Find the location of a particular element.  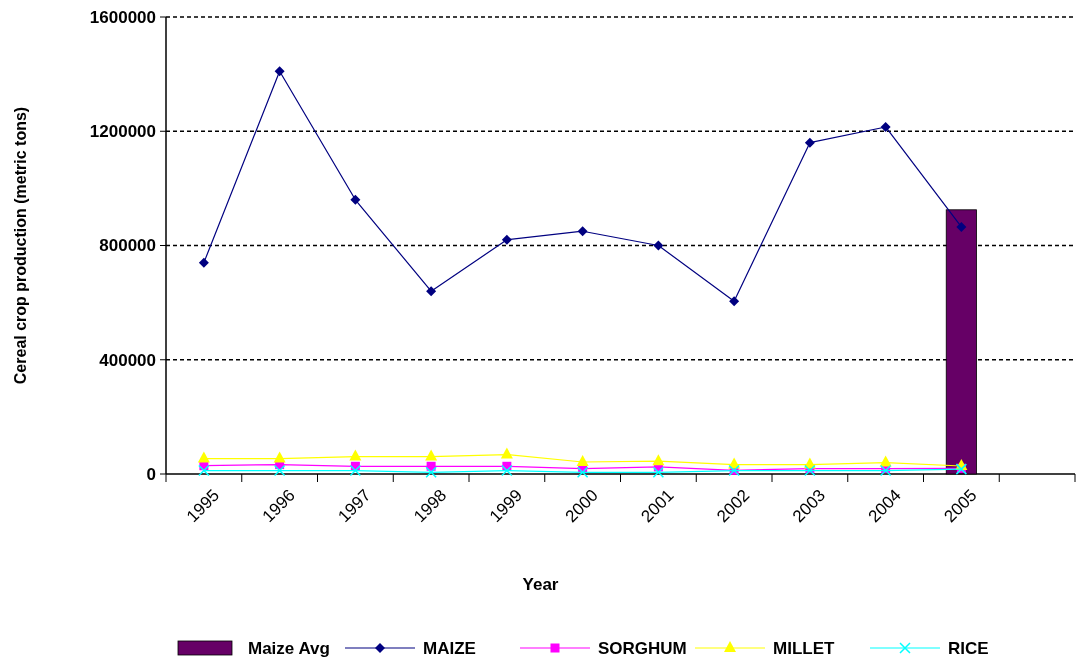

x-axis-title: Year is located at coordinates (540, 584).